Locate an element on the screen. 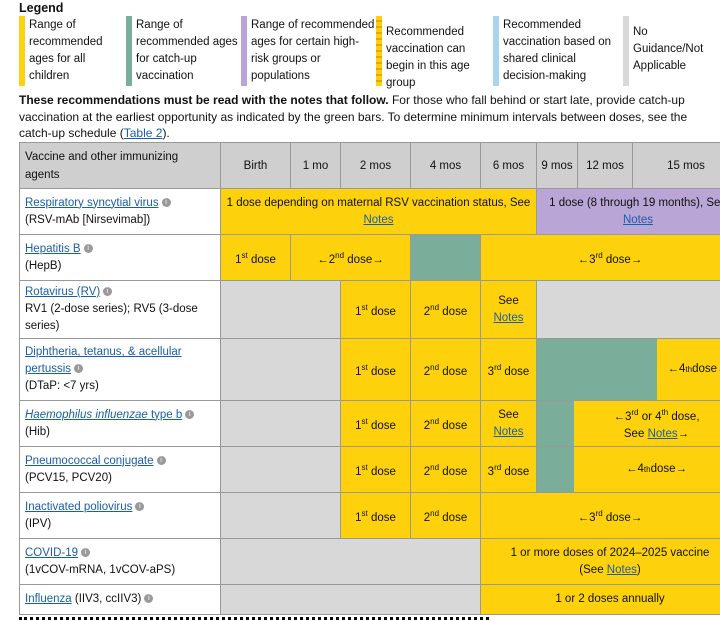 This screenshot has width=720, height=621. vaccine-column-header: Vaccine and other immunizing agents is located at coordinates (120, 165).